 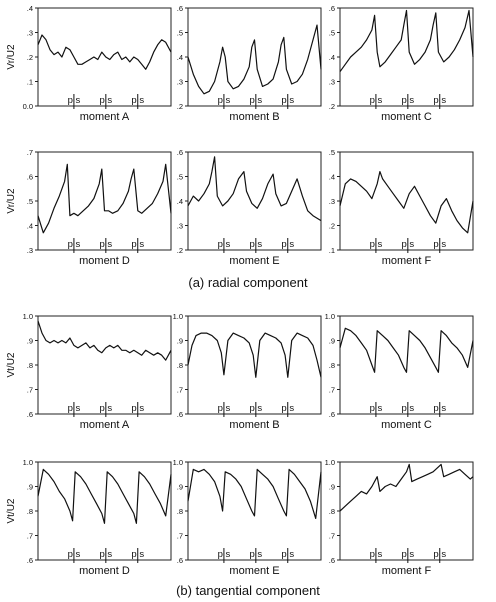 What do you see at coordinates (407, 261) in the screenshot?
I see `panel-title: moment F` at bounding box center [407, 261].